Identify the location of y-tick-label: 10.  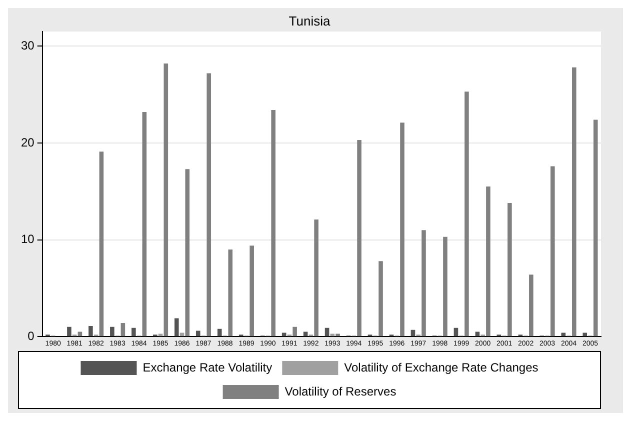
(27, 239).